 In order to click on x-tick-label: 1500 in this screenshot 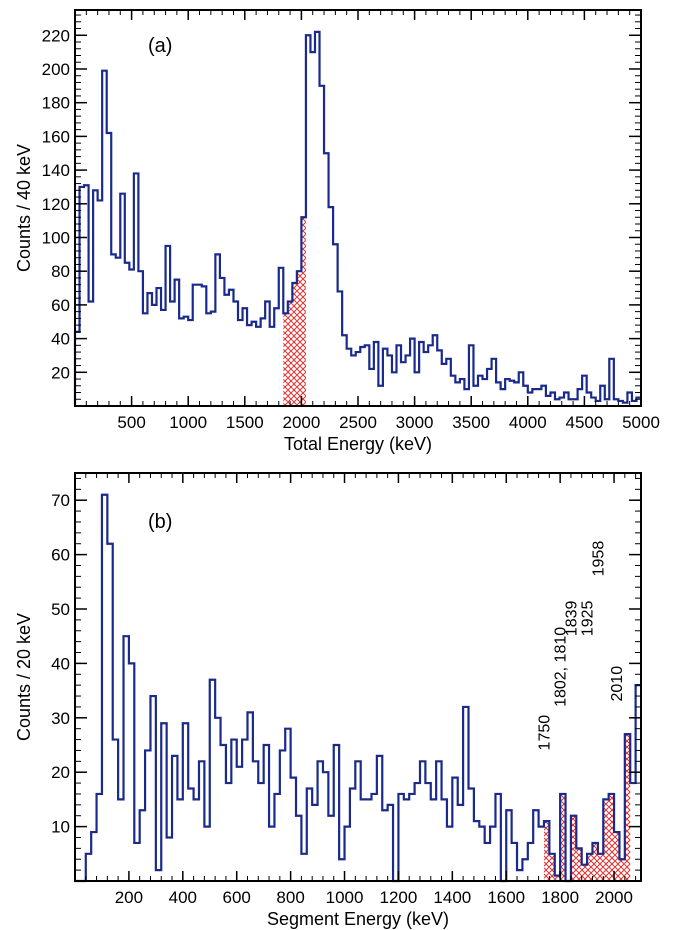, I will do `click(245, 422)`.